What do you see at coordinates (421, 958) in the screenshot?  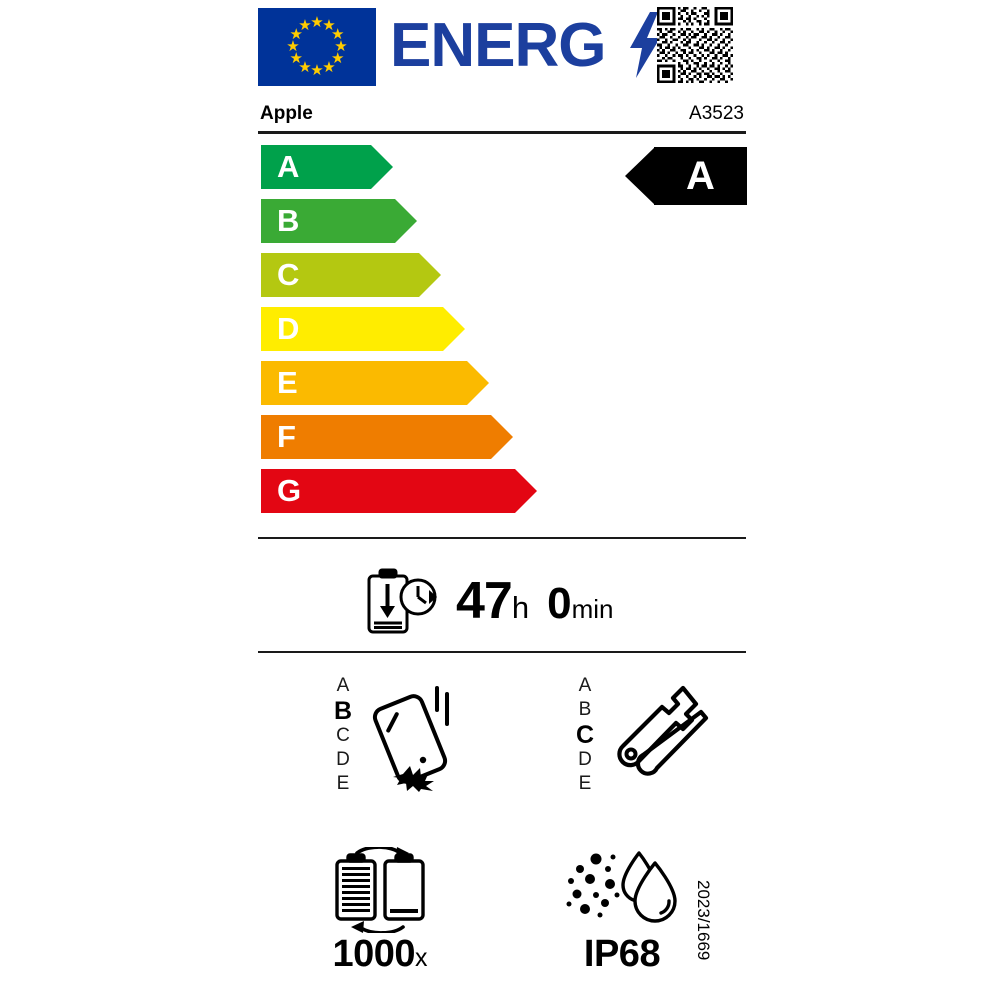 I see `battery-cycles-unit: x` at bounding box center [421, 958].